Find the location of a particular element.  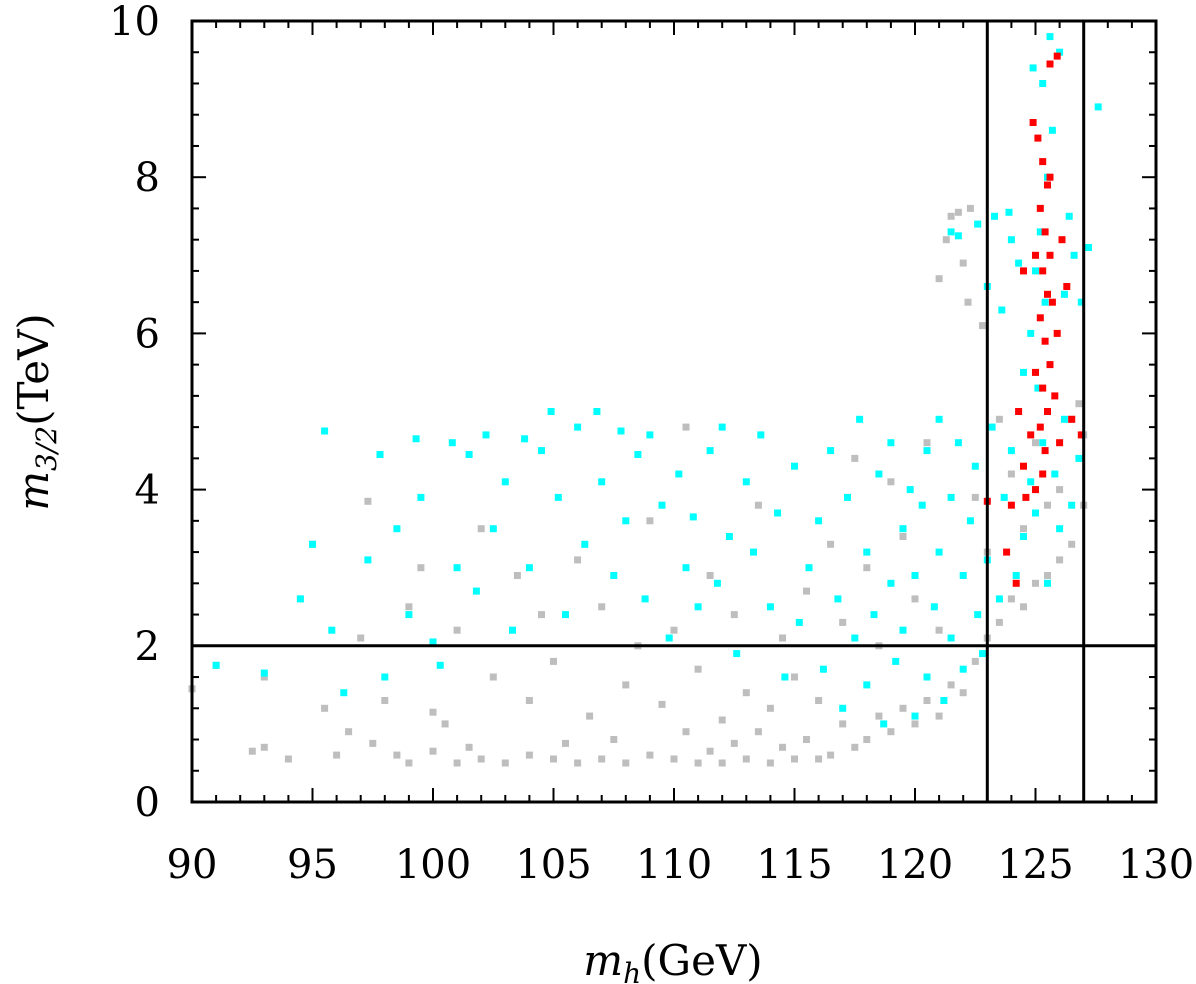

y-axis-title: m3/2(TeV) is located at coordinates (36, 412).